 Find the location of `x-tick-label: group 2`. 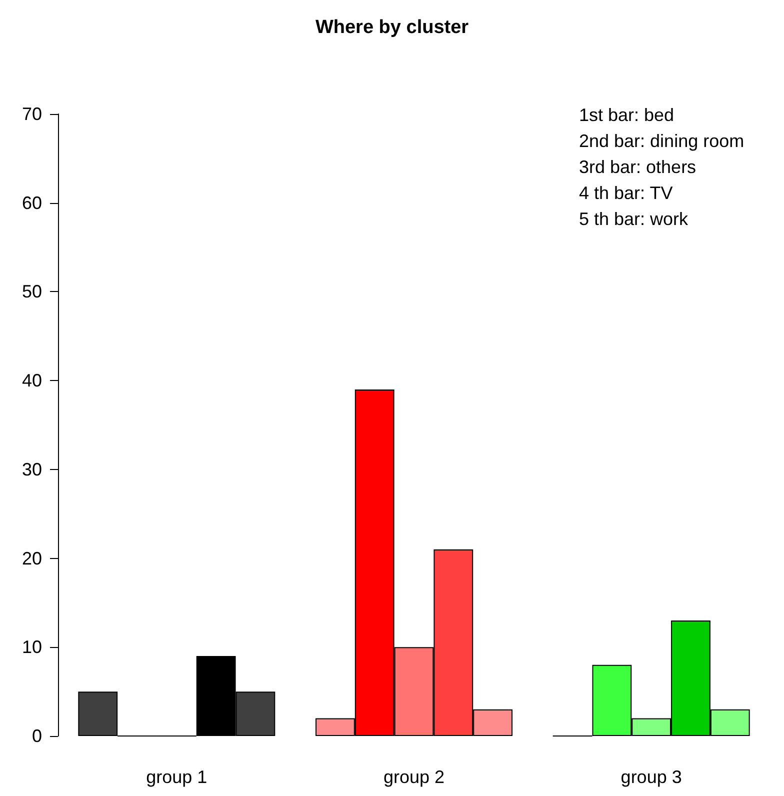

x-tick-label: group 2 is located at coordinates (414, 777).